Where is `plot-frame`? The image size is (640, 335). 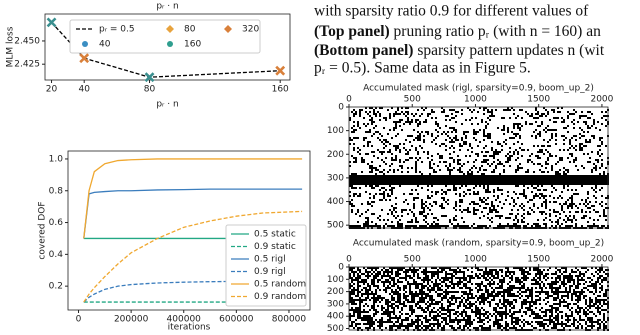 plot-frame is located at coordinates (167, 47).